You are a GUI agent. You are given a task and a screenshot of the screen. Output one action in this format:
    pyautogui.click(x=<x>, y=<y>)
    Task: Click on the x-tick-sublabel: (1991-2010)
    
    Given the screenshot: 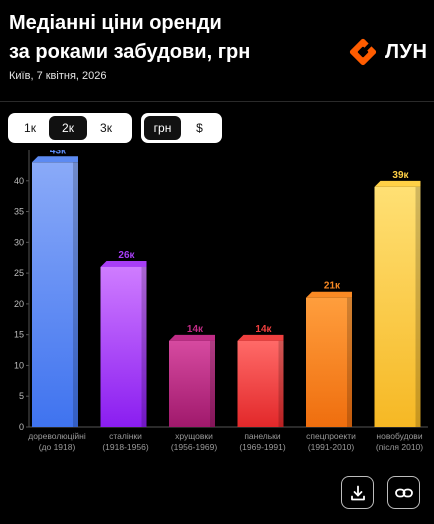 What is the action you would take?
    pyautogui.click(x=331, y=447)
    